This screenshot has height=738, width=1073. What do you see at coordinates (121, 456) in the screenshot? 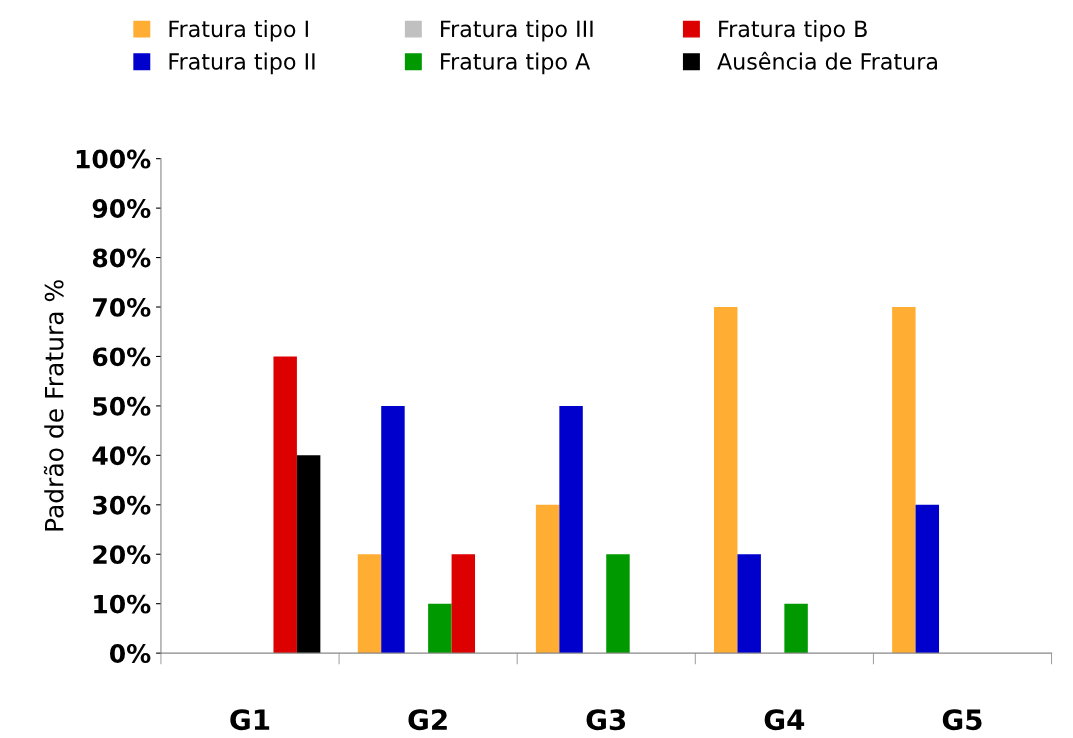
I see `y-tick-label: 40%` at bounding box center [121, 456].